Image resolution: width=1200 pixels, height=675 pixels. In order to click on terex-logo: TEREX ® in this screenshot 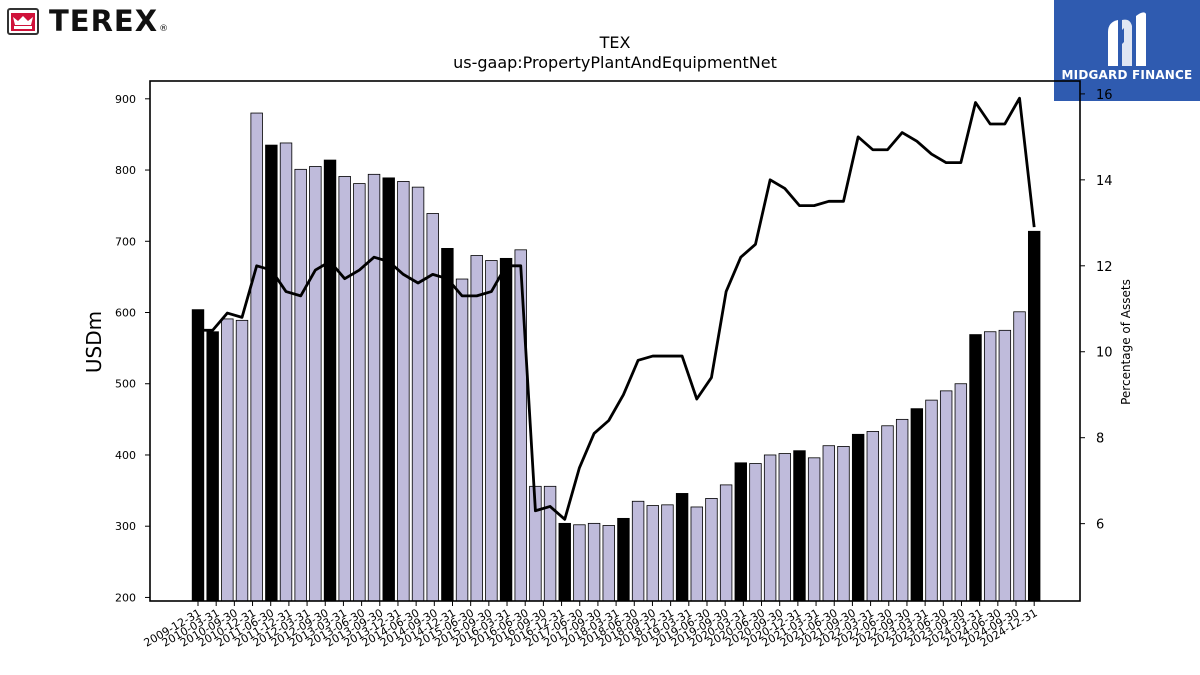, I will do `click(87, 21)`.